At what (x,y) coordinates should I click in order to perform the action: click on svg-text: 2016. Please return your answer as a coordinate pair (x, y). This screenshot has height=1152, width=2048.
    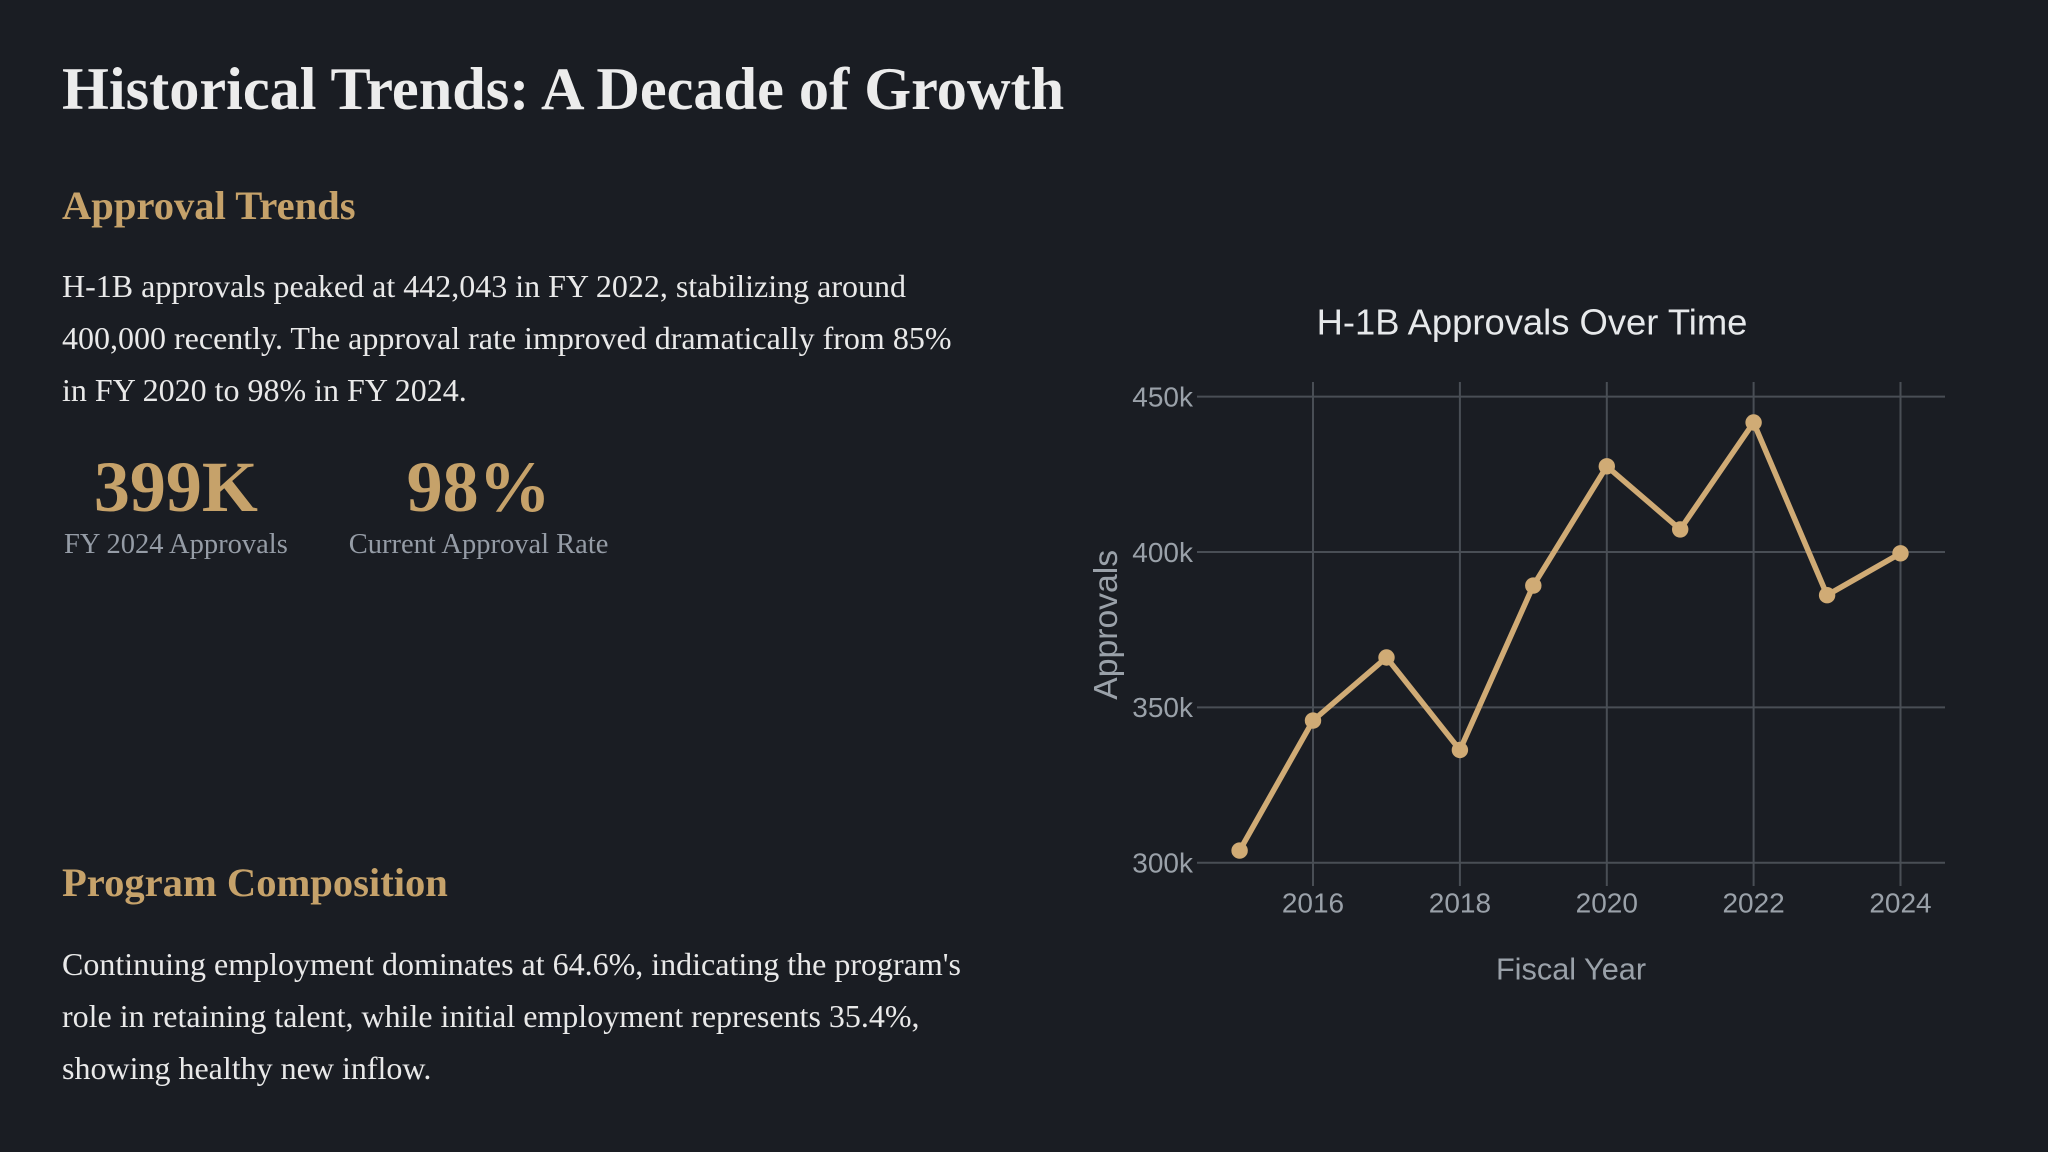
    Looking at the image, I should click on (1313, 903).